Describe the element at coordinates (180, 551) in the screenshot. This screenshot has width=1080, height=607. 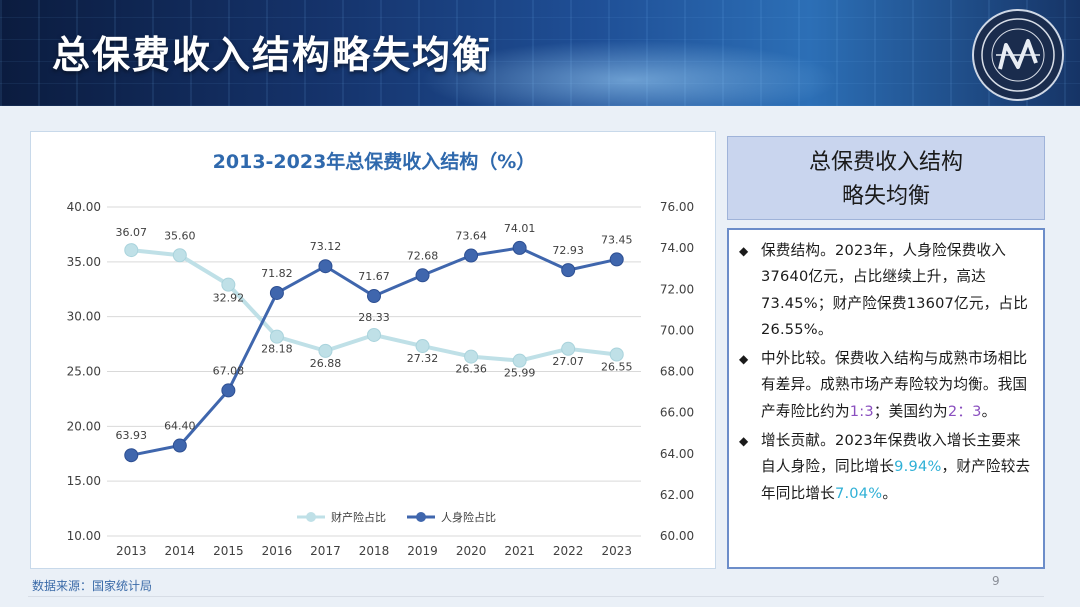
I see `x-tick-label: 2014` at that location.